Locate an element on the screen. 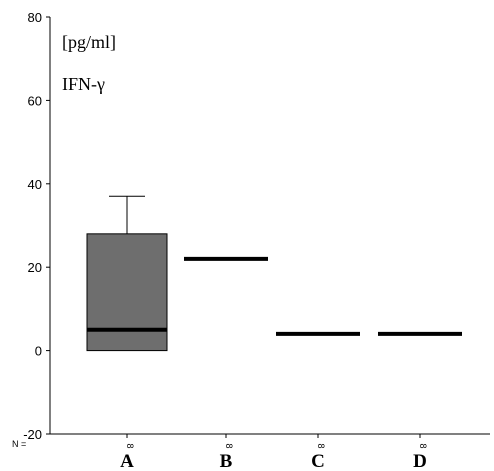  category-label: B is located at coordinates (226, 461).